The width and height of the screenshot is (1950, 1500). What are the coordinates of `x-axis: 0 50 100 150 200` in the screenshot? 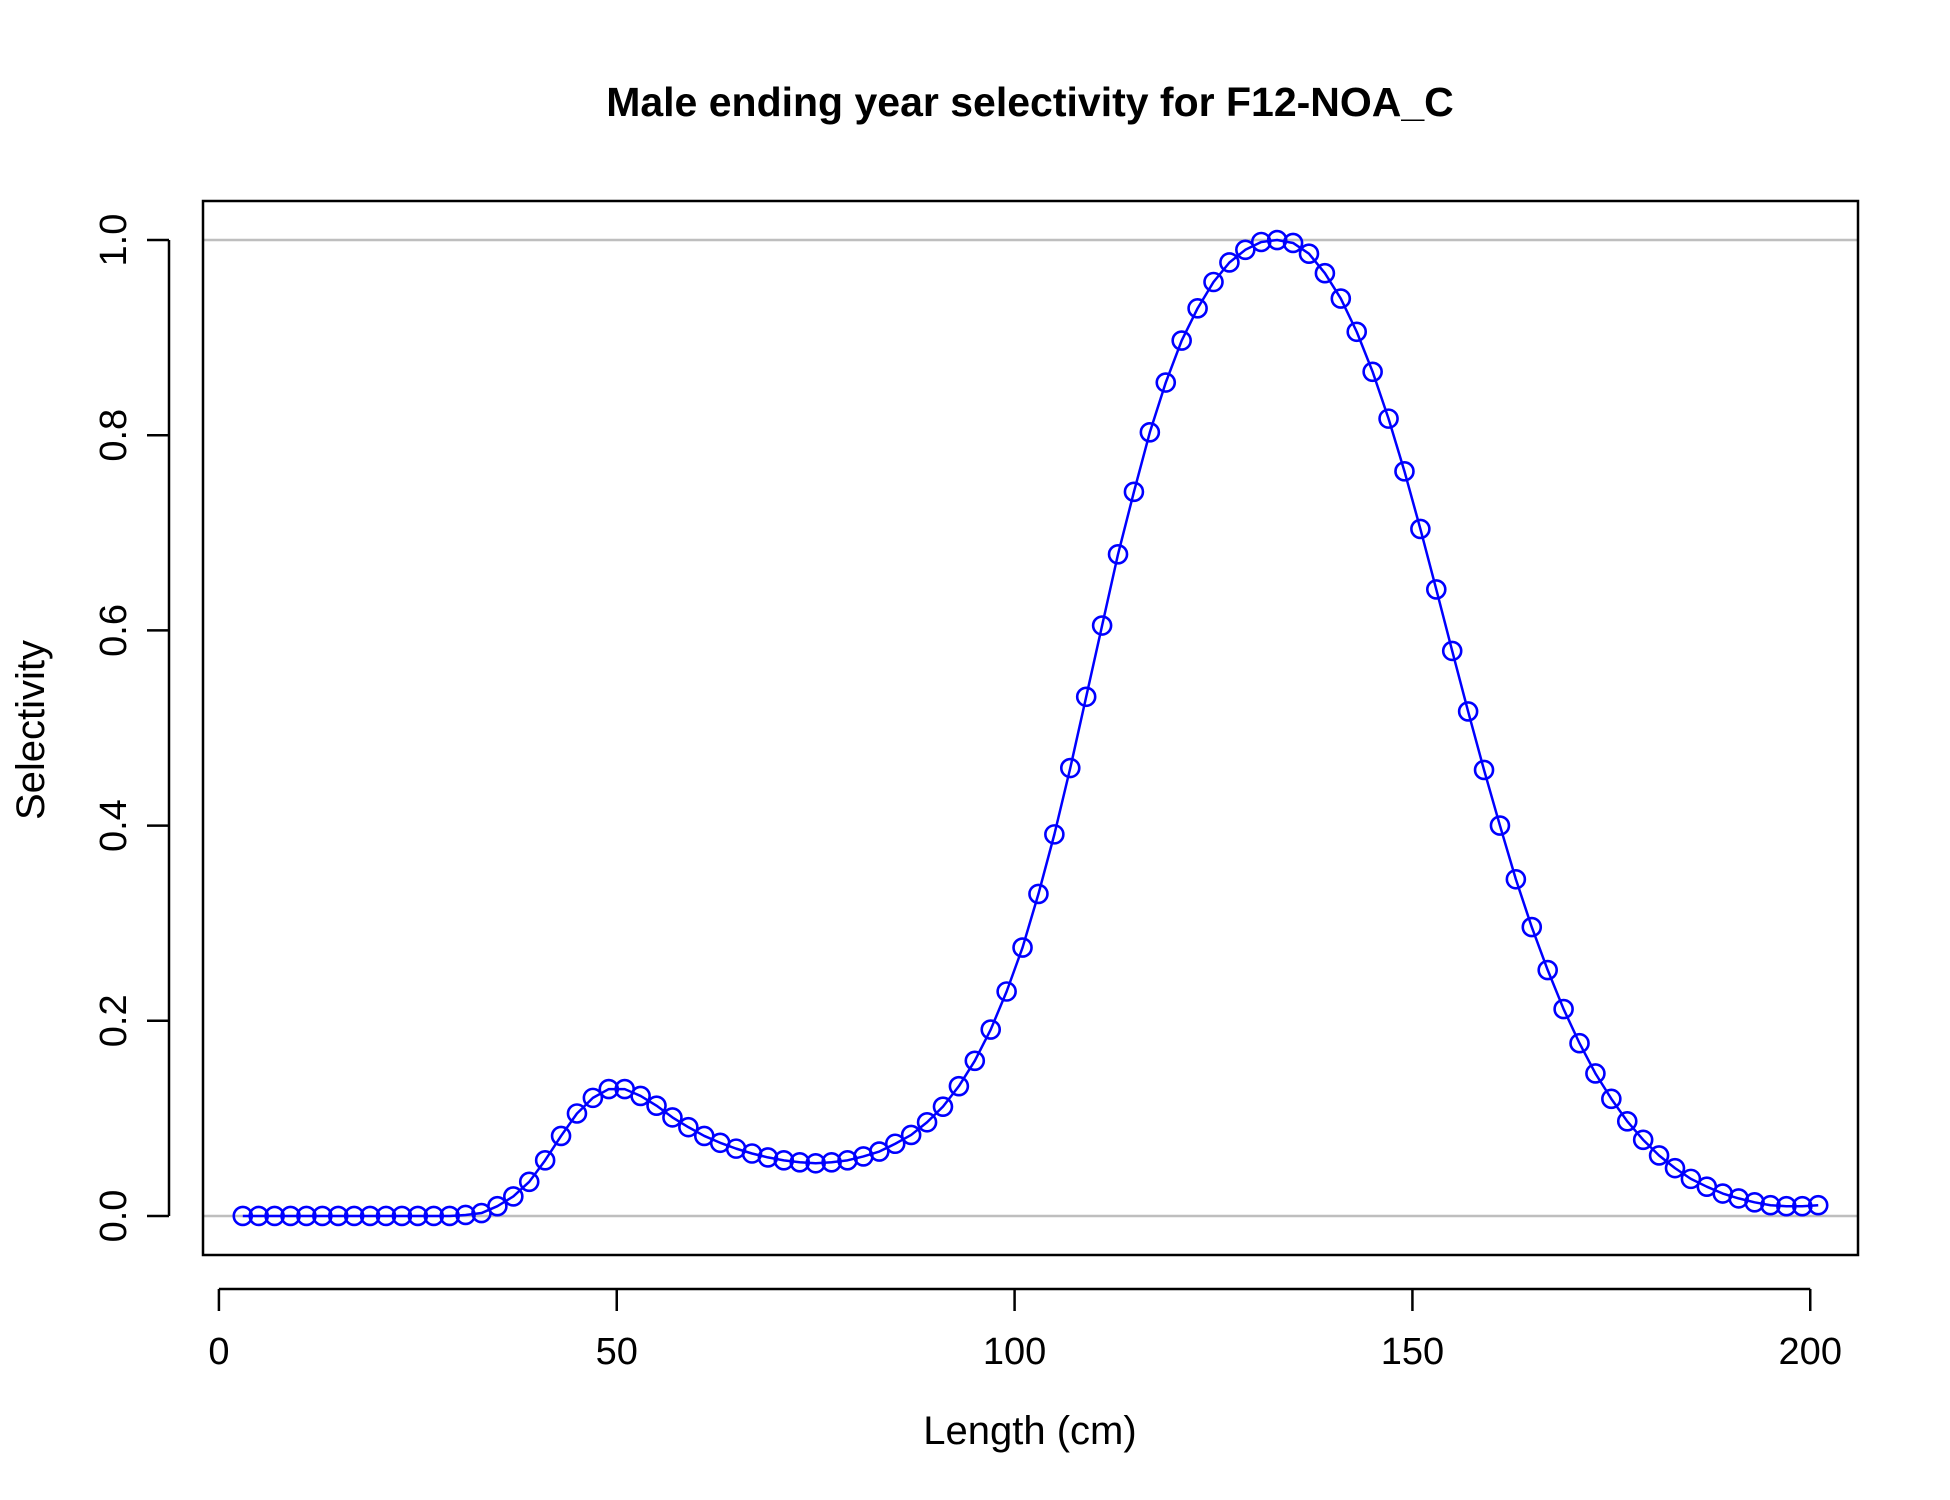 It's located at (1025, 1330).